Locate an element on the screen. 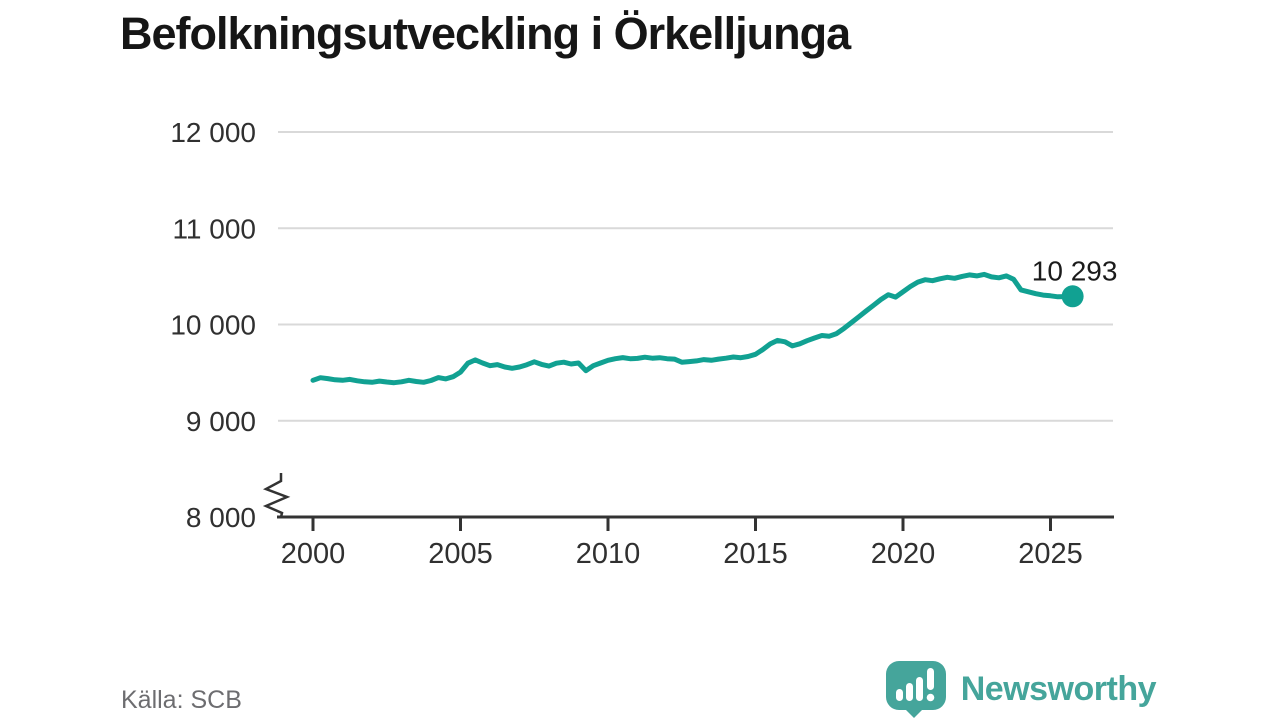  newsworthy-wordmark: Newsworthy is located at coordinates (1058, 688).